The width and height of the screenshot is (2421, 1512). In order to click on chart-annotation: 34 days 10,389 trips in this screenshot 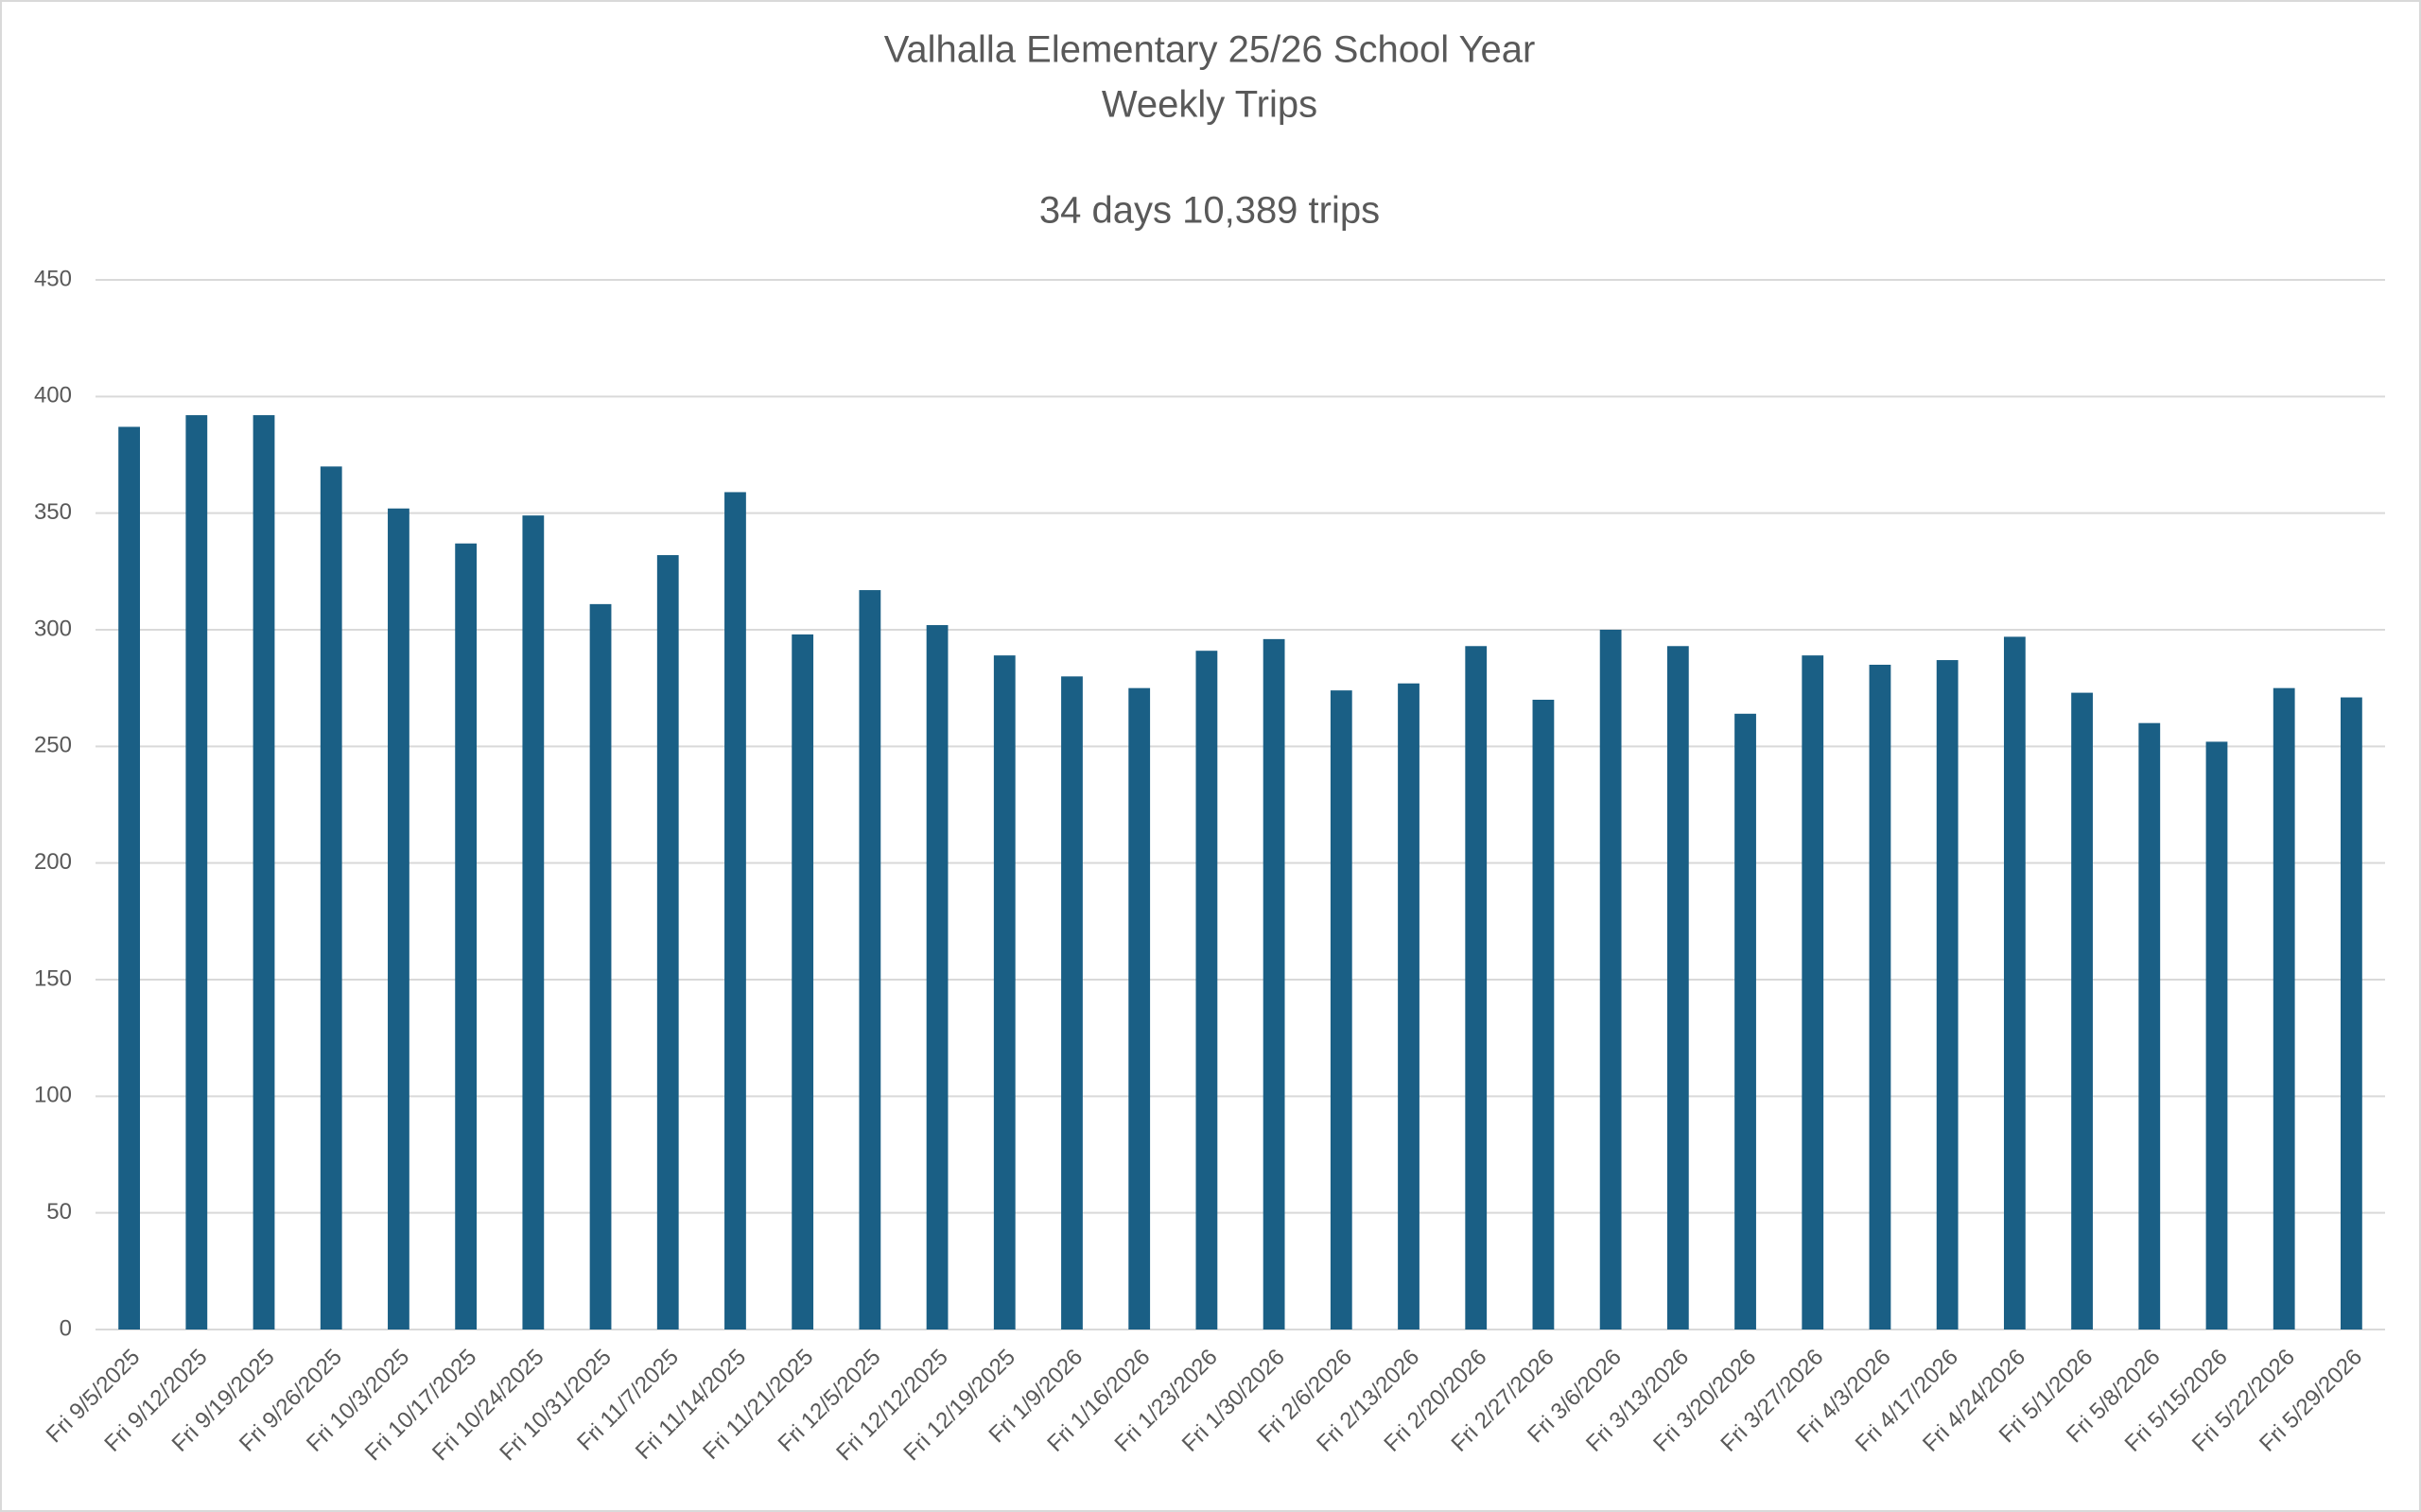, I will do `click(1209, 211)`.